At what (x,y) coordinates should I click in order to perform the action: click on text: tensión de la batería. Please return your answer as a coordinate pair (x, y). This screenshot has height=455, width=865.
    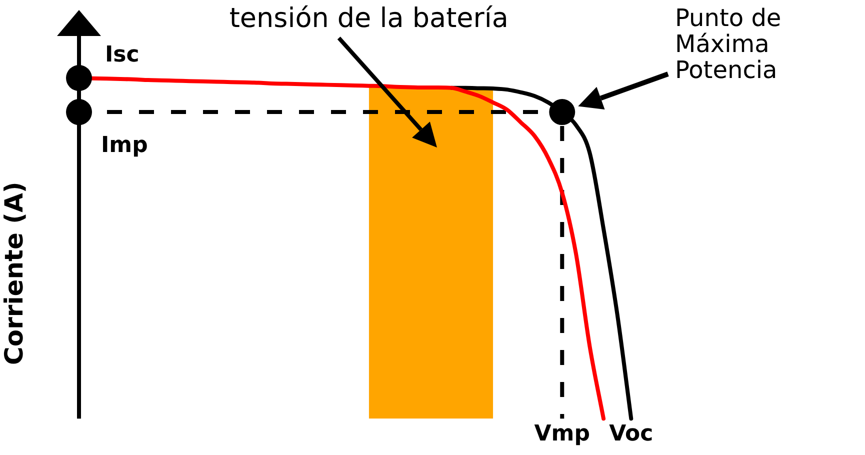
    Looking at the image, I should click on (368, 18).